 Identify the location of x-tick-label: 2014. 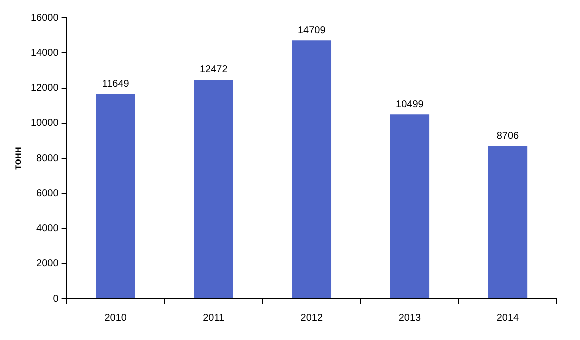
(508, 318).